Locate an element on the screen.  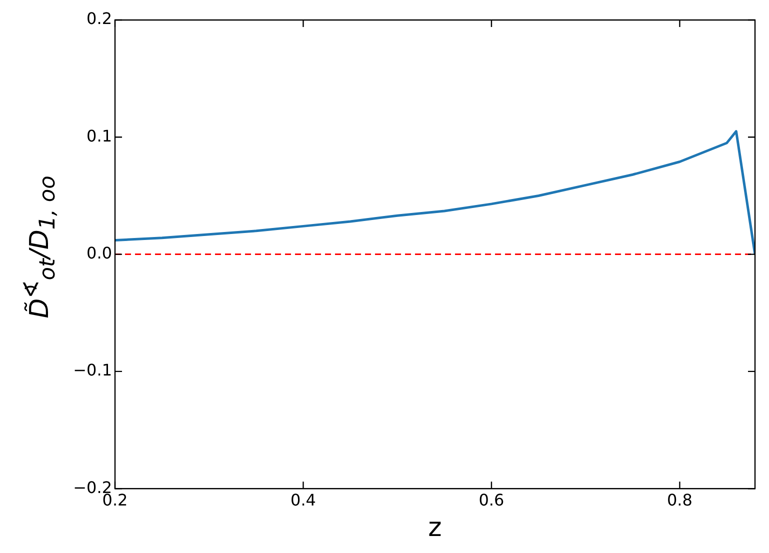
x-tick-label: 0.8 is located at coordinates (679, 500).